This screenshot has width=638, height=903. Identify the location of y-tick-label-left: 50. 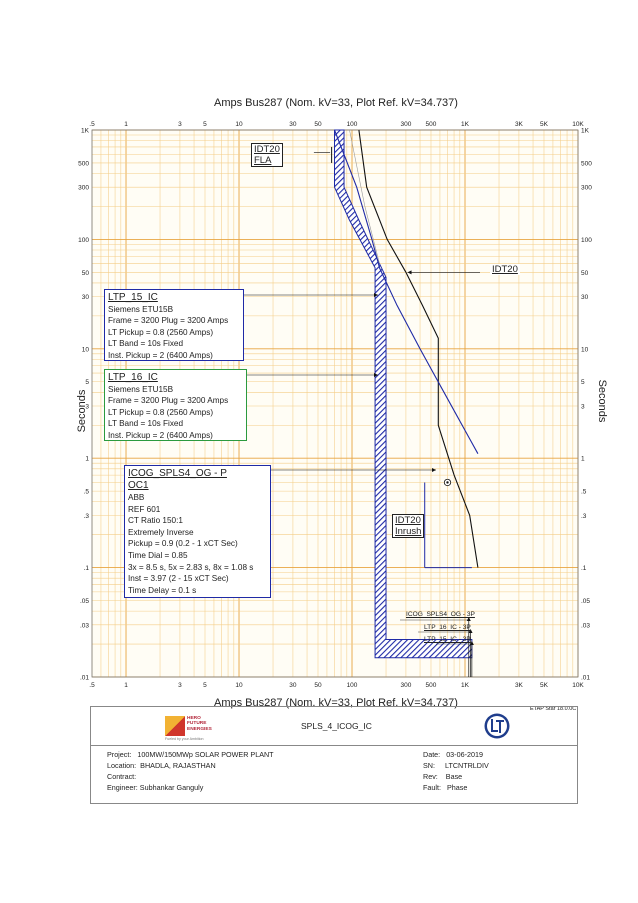
(86, 273).